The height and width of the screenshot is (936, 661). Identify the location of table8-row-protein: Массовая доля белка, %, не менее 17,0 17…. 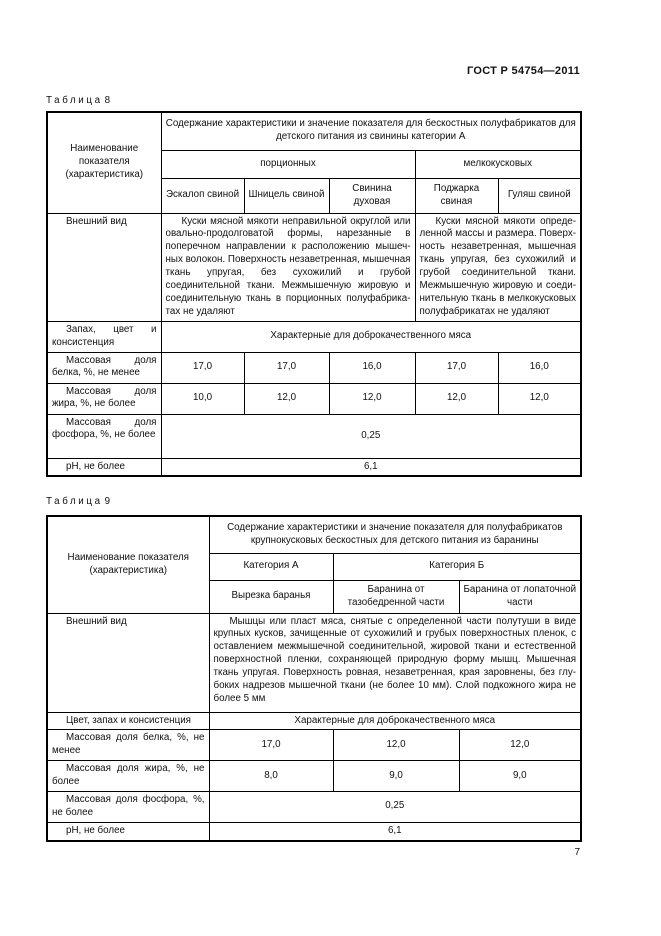
(314, 367).